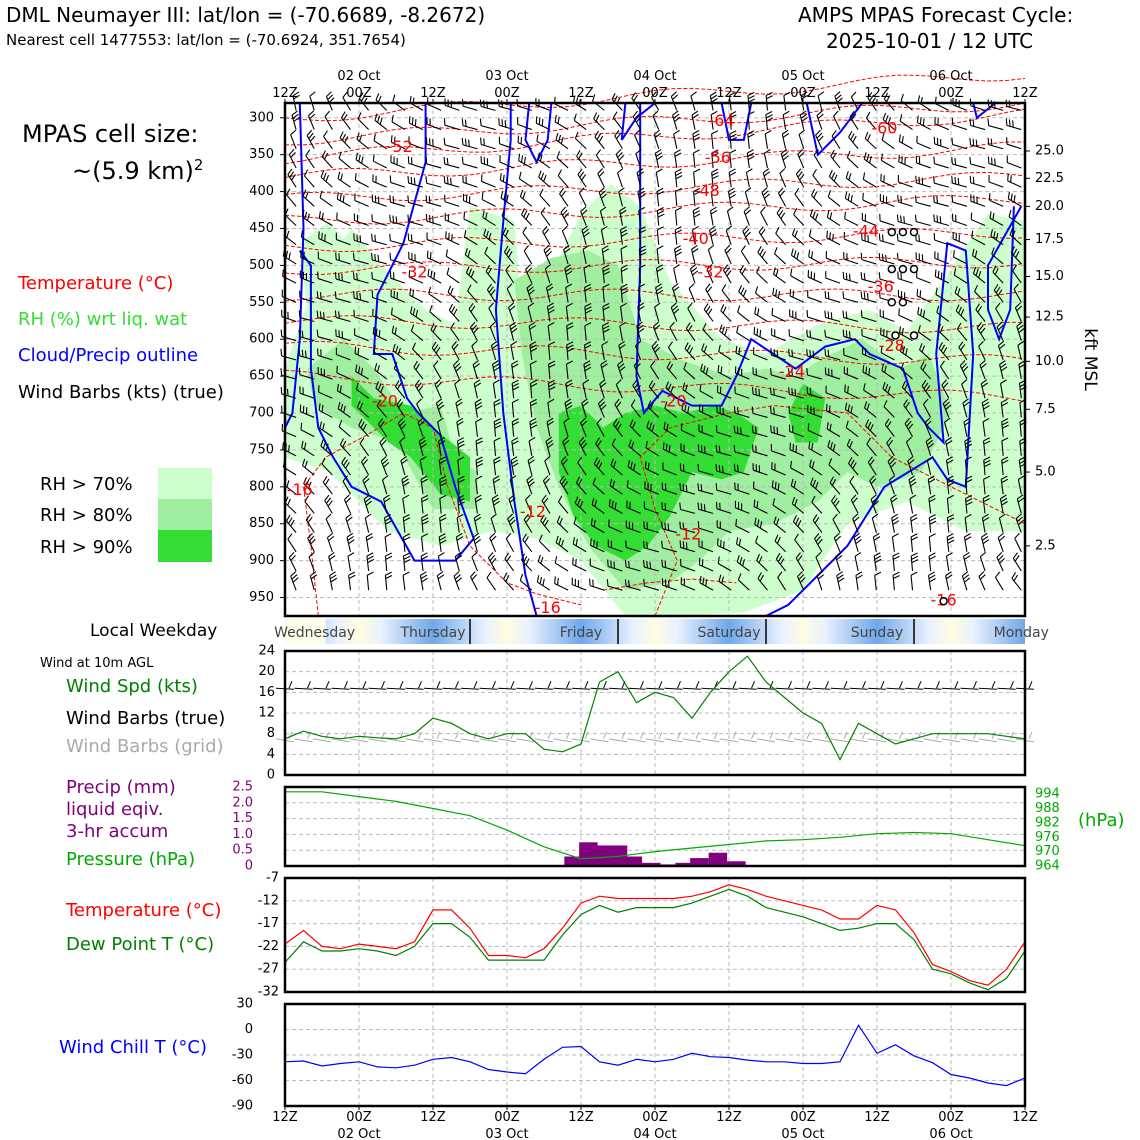 This screenshot has width=1140, height=1140. I want to click on bottom-date-label: 03 Oct, so click(506, 1133).